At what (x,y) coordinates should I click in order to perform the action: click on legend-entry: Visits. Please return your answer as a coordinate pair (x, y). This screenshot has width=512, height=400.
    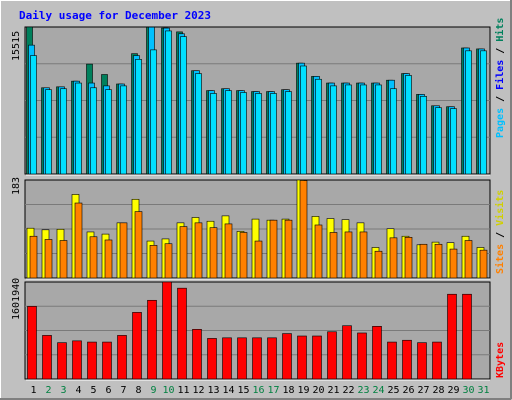
    Looking at the image, I should click on (500, 208).